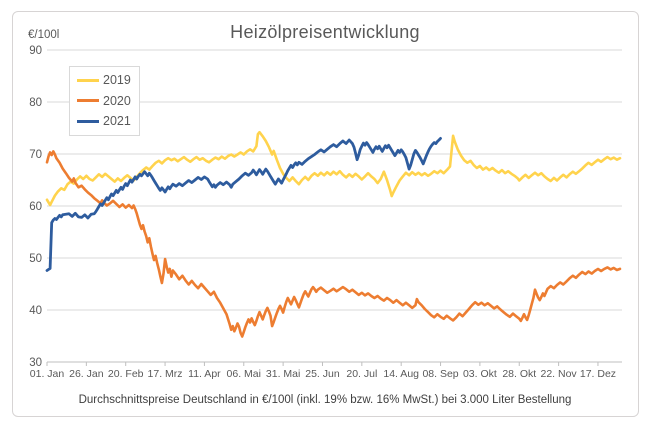 The width and height of the screenshot is (650, 427). Describe the element at coordinates (117, 100) in the screenshot. I see `legend-label-2020: 2020` at that location.